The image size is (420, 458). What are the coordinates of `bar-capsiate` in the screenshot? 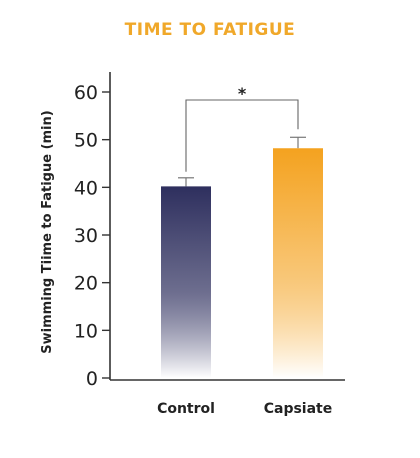 It's located at (298, 263).